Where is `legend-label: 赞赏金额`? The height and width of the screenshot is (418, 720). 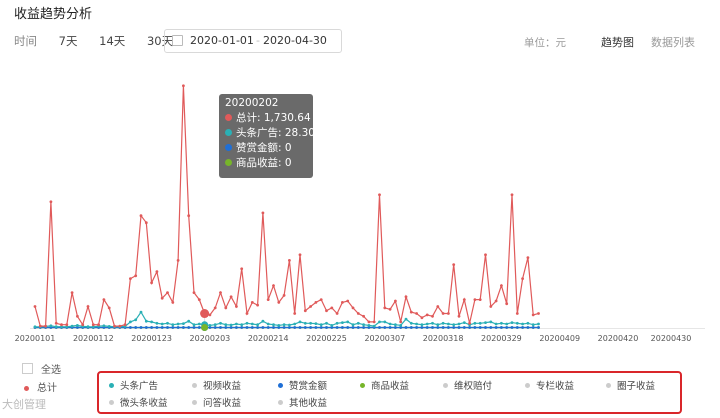
legend-label: 赞赏金额 is located at coordinates (308, 386).